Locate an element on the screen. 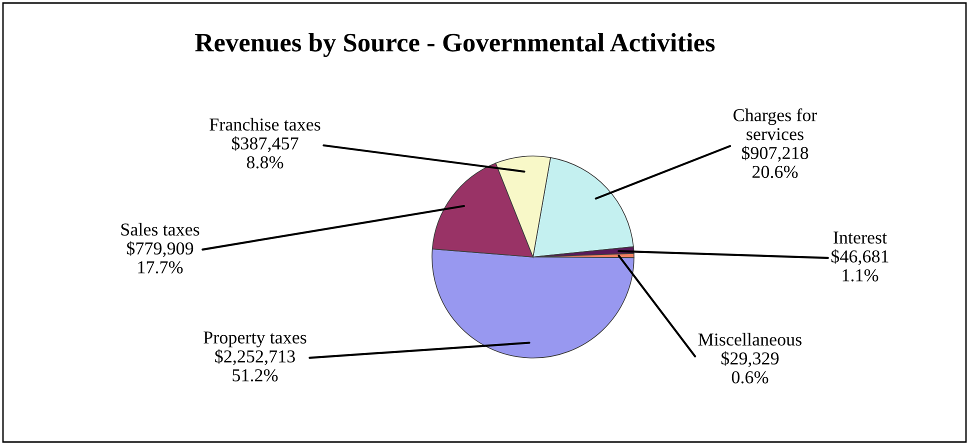  data-label: $2,252,713 51.2% is located at coordinates (255, 365).